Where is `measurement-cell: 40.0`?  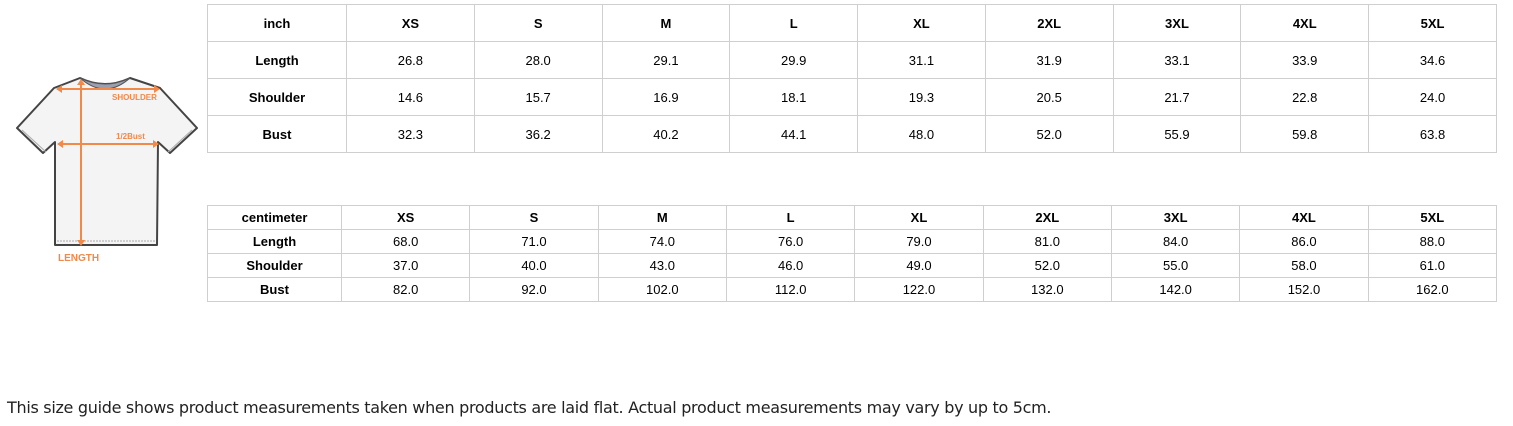
measurement-cell: 40.0 is located at coordinates (534, 265).